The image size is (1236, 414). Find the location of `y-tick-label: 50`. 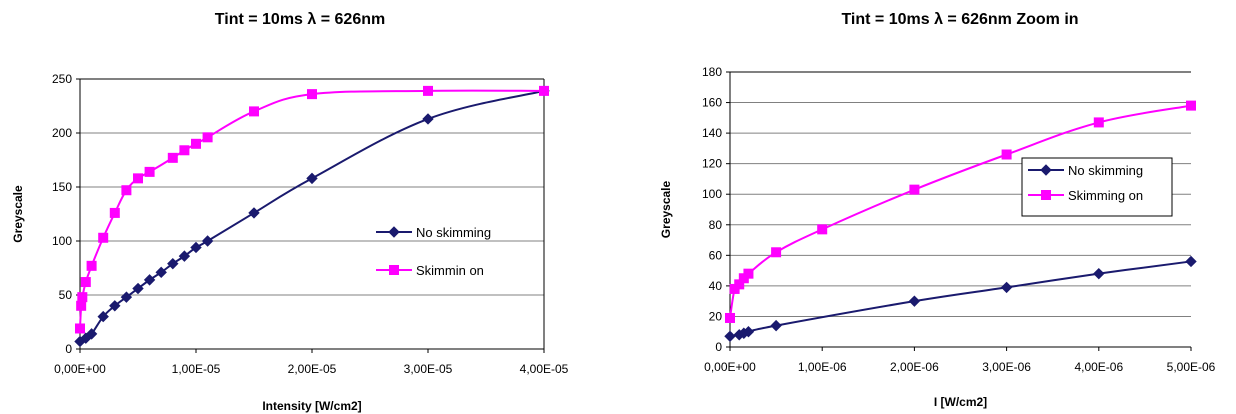

y-tick-label: 50 is located at coordinates (66, 295).